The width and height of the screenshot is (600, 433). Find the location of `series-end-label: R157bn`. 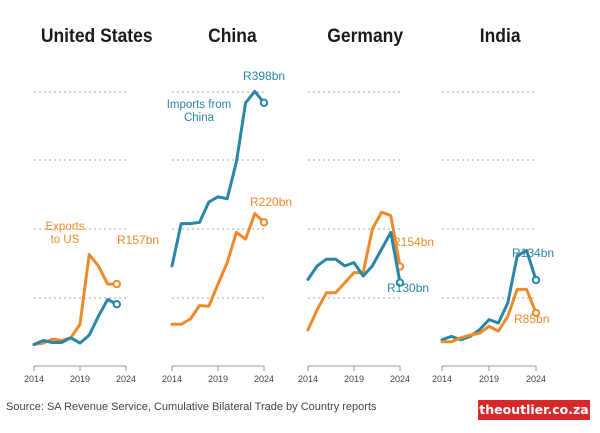

series-end-label: R157bn is located at coordinates (138, 240).